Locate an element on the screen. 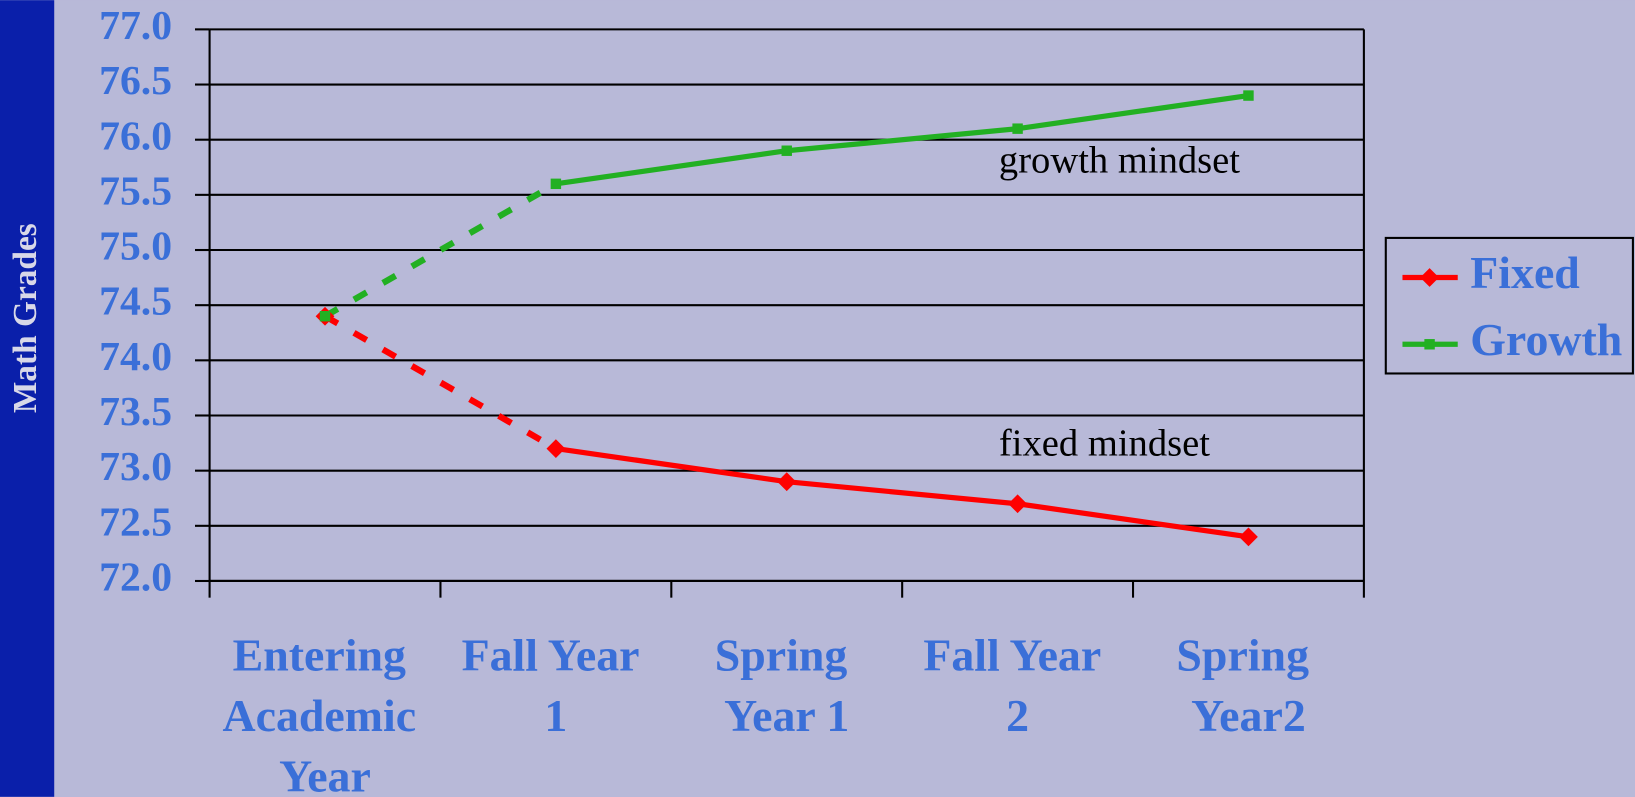  legend-label: Fixed is located at coordinates (1525, 272).